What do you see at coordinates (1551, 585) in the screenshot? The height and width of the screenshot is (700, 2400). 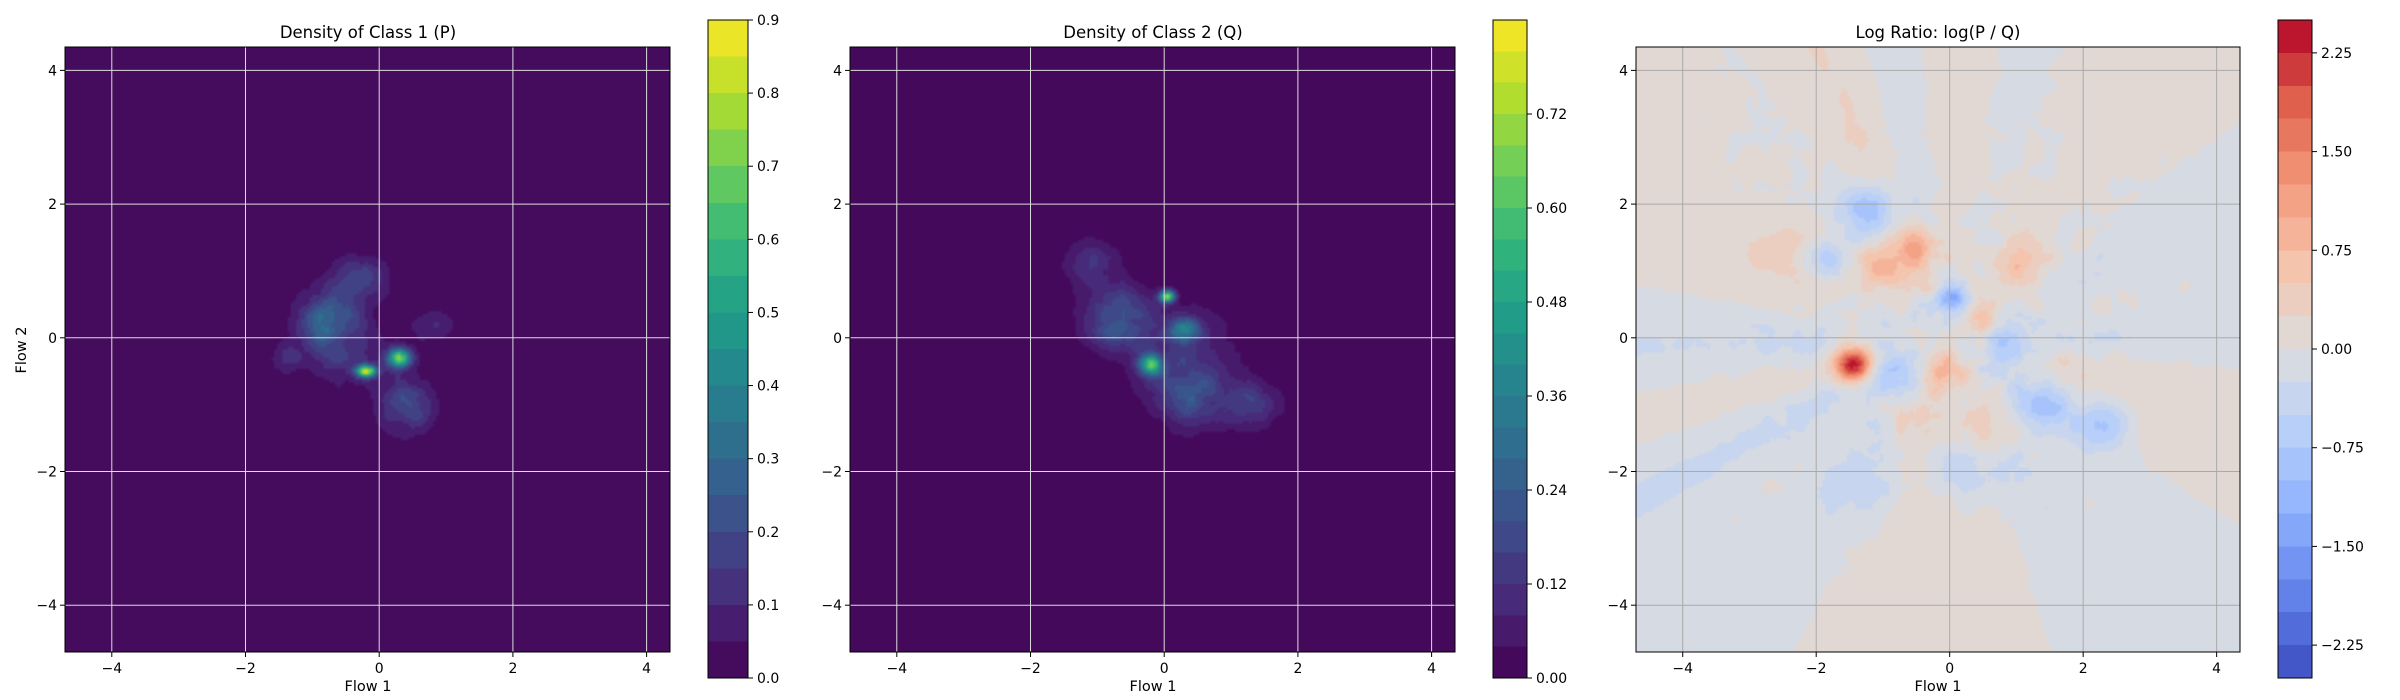 I see `colorbar-tick-label: 0.12` at bounding box center [1551, 585].